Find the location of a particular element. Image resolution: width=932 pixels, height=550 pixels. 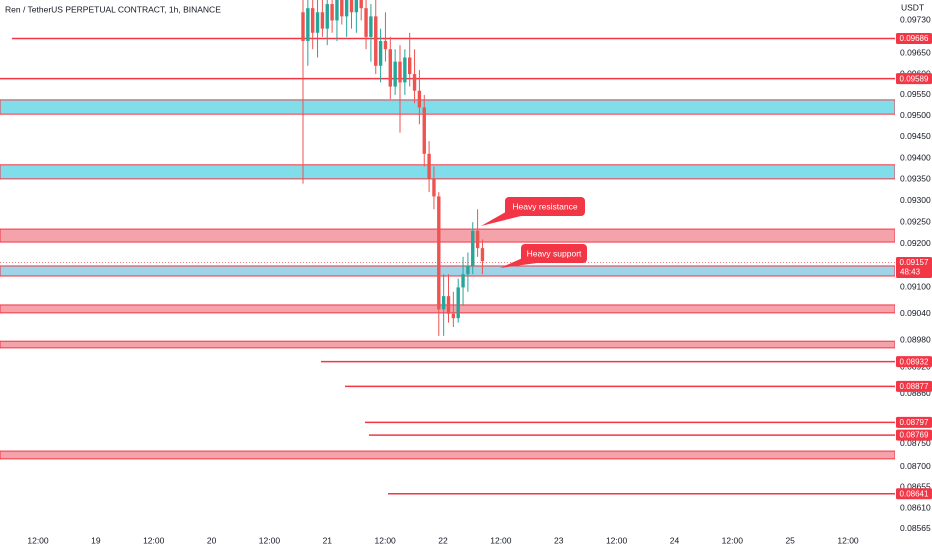

y-tick-label: 0.08980 is located at coordinates (915, 340).